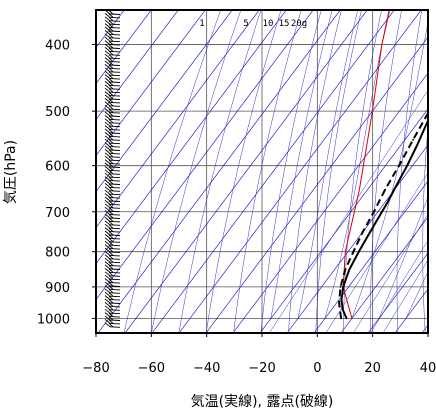  What do you see at coordinates (57, 167) in the screenshot?
I see `y-tick-label: 600` at bounding box center [57, 167].